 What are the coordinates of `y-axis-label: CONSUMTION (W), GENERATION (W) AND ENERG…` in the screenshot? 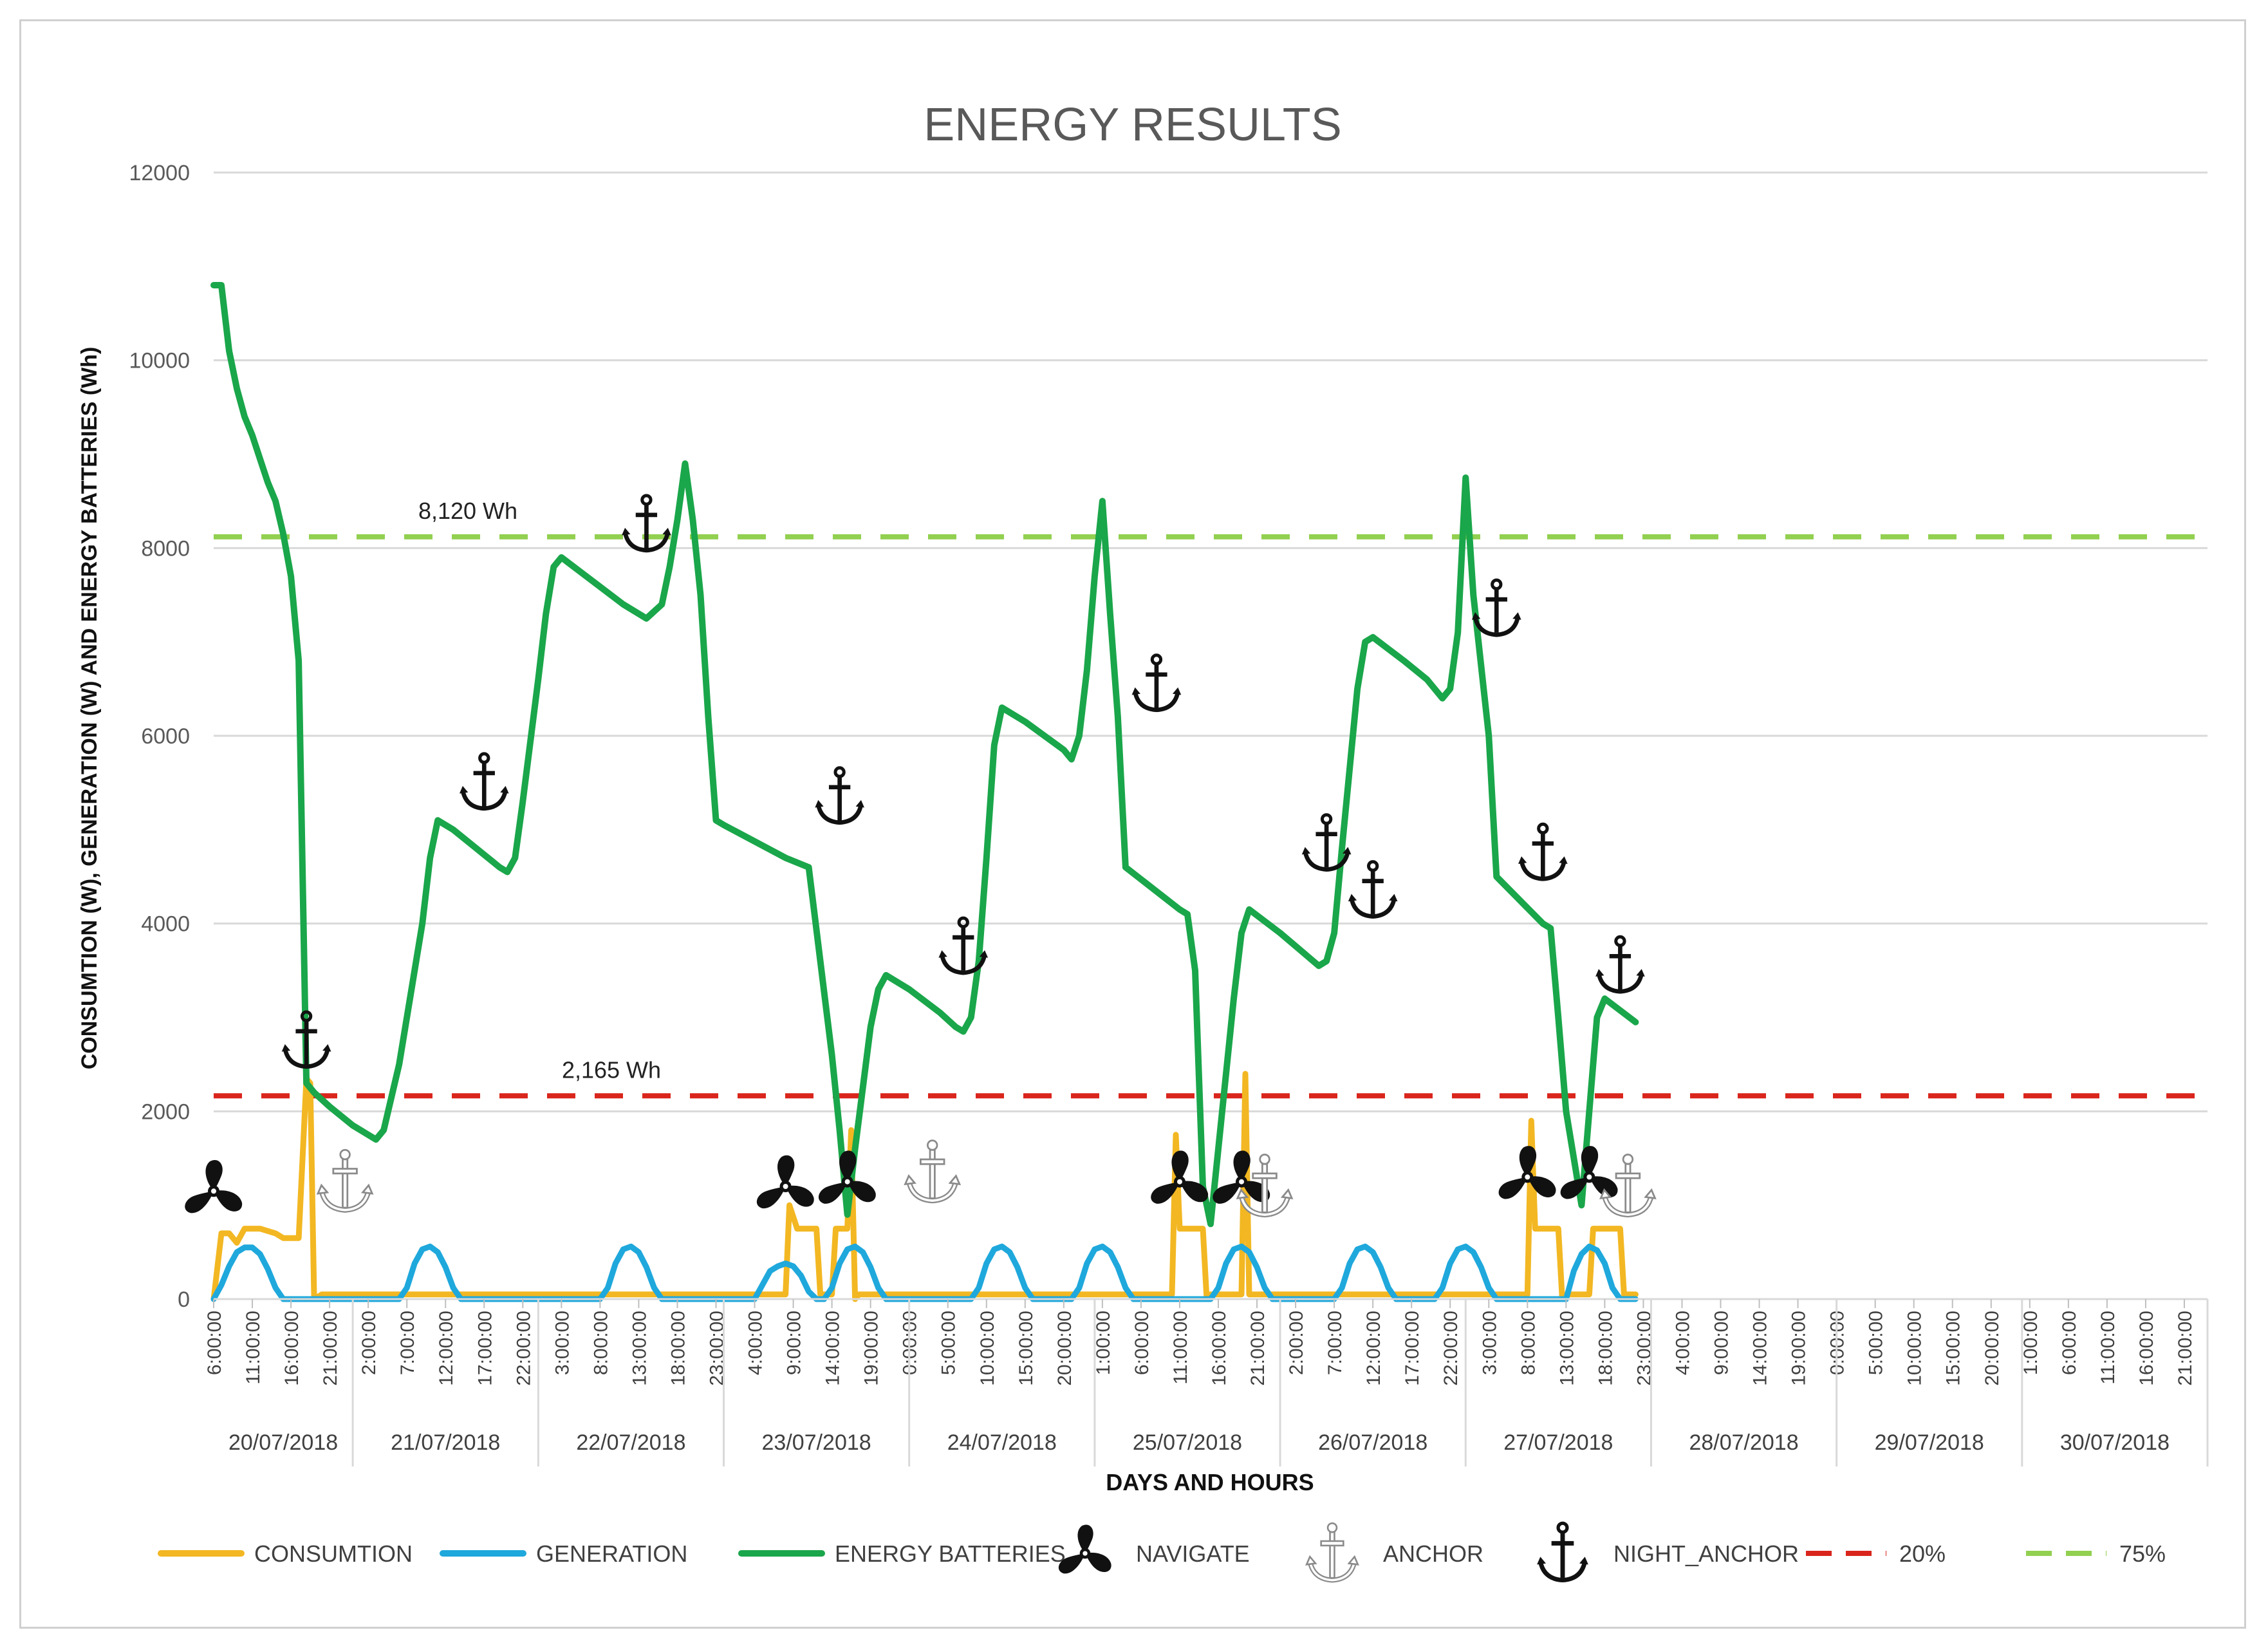 It's located at (89, 709).